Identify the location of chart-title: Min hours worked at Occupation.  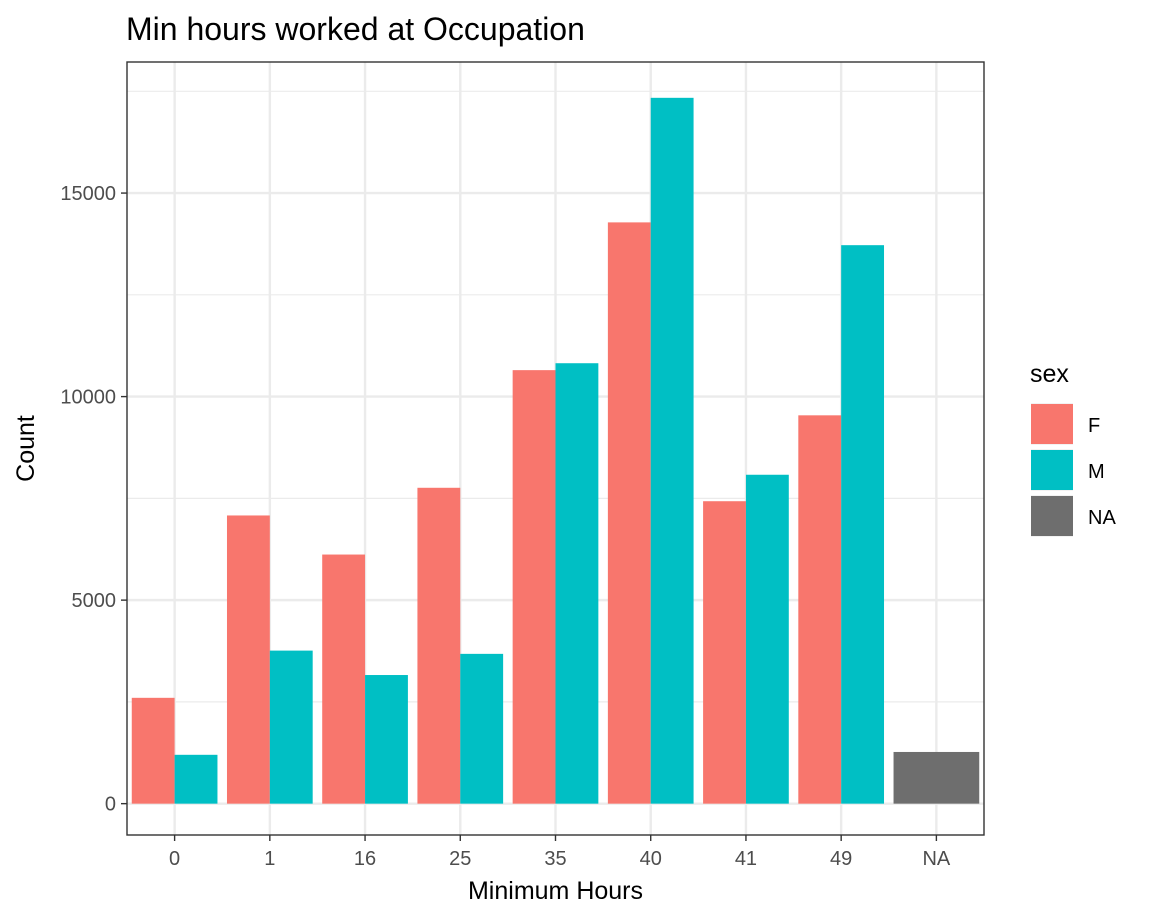
(355, 29).